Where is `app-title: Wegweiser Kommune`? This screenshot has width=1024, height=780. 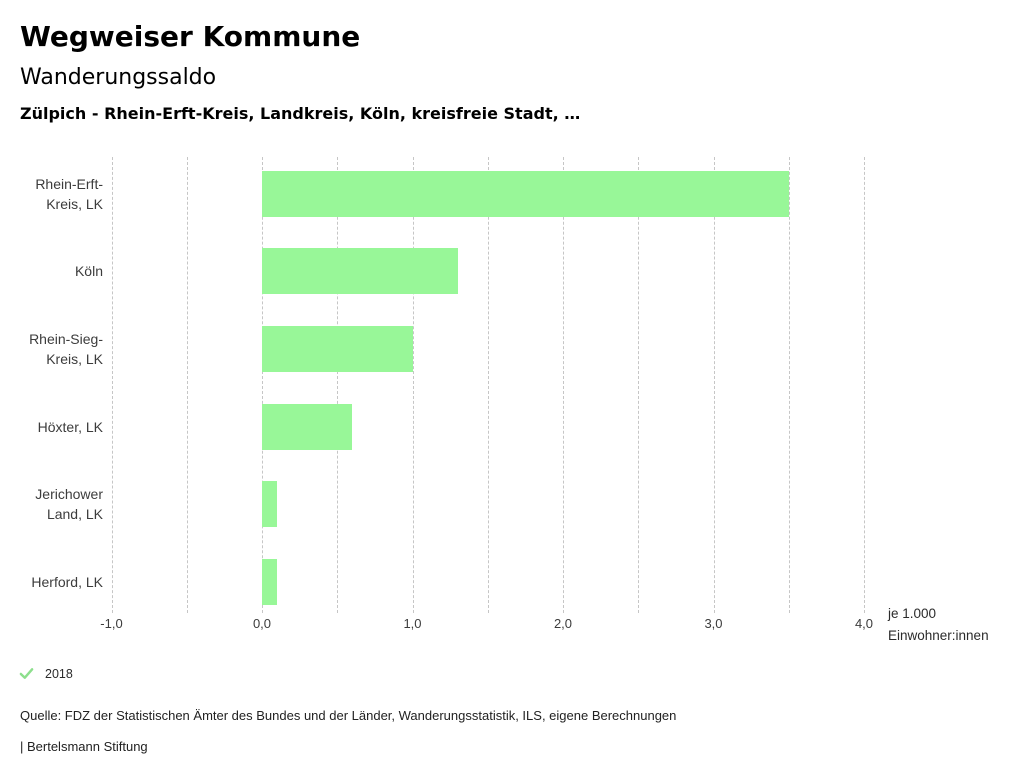 app-title: Wegweiser Kommune is located at coordinates (190, 36).